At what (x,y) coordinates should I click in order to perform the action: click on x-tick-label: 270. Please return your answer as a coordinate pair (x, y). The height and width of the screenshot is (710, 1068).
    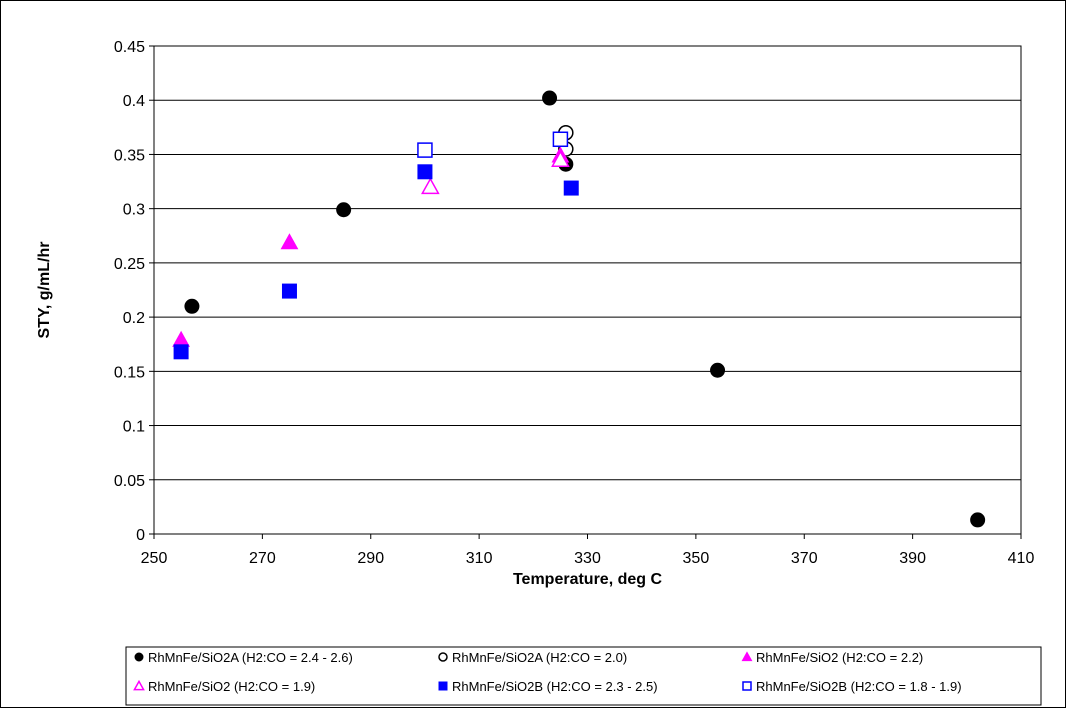
    Looking at the image, I should click on (262, 558).